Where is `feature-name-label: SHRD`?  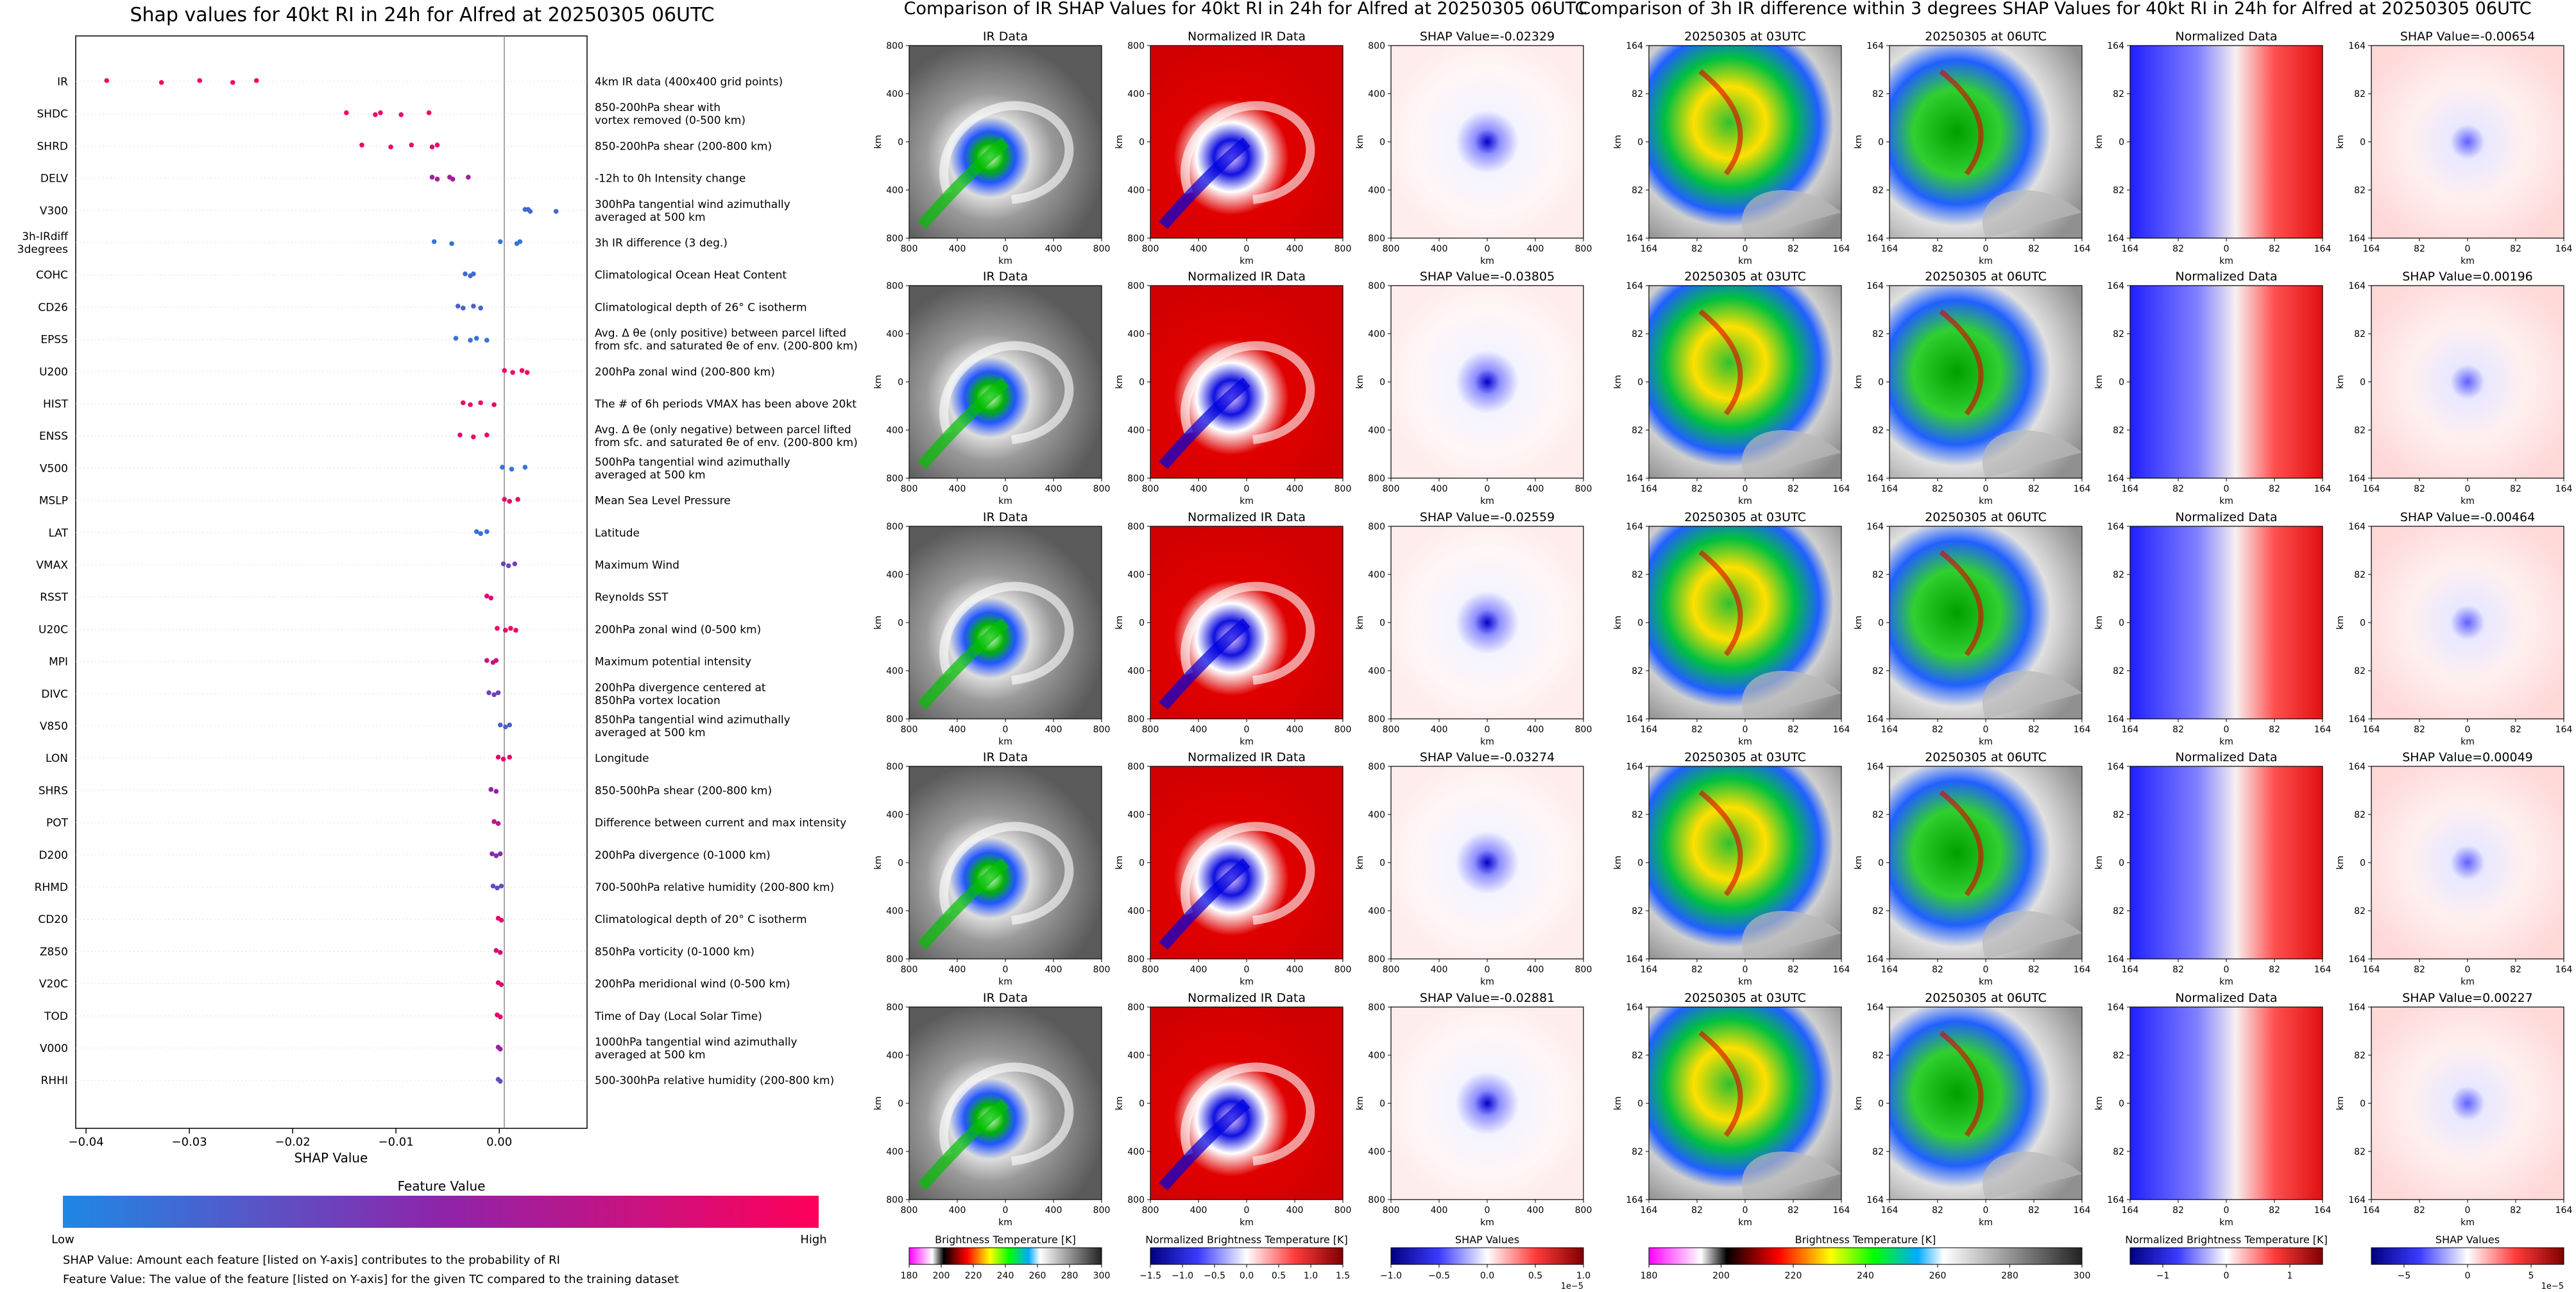 feature-name-label: SHRD is located at coordinates (53, 146).